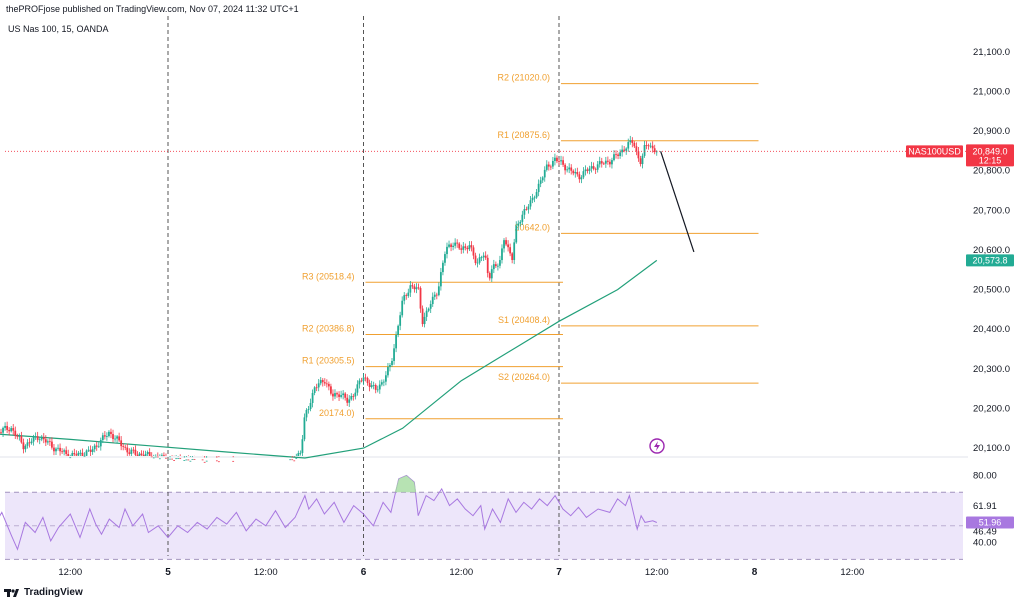 Image resolution: width=1024 pixels, height=606 pixels. I want to click on time-axis-label: 6, so click(364, 572).